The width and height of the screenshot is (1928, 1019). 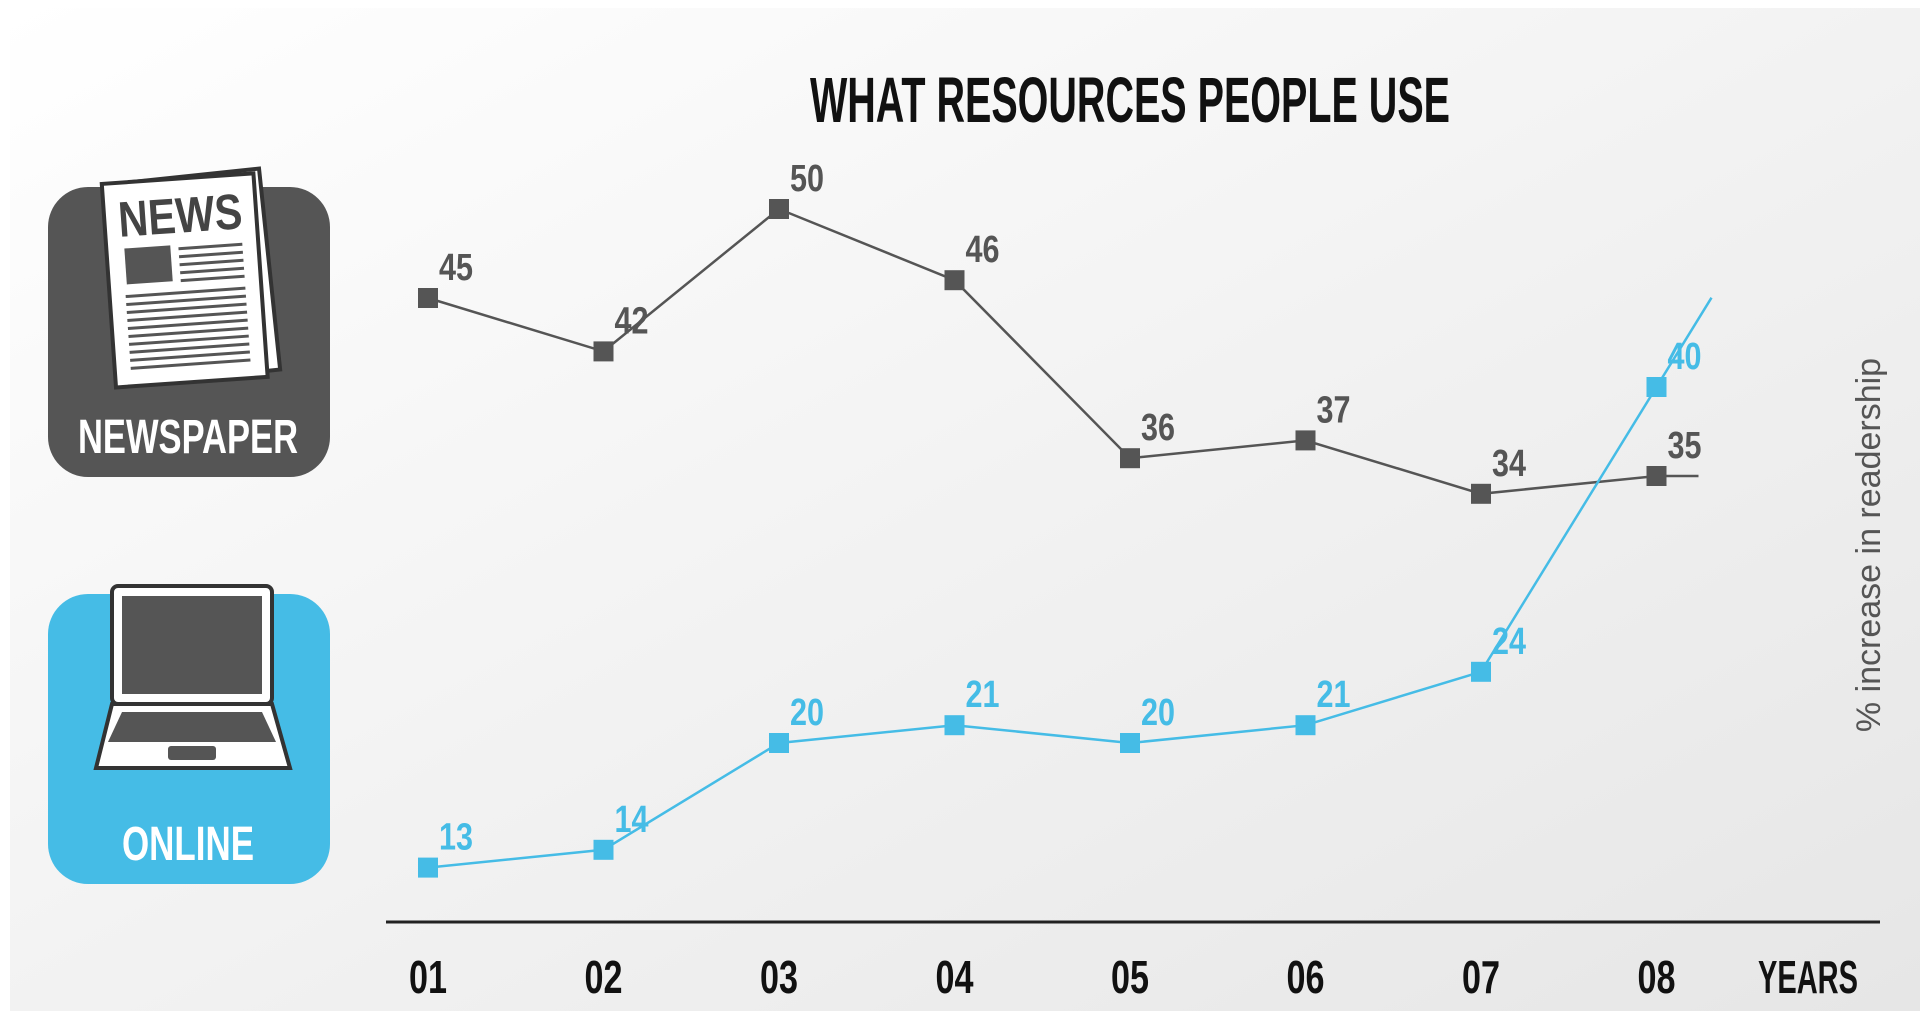 I want to click on laptop-icon, so click(x=193, y=677).